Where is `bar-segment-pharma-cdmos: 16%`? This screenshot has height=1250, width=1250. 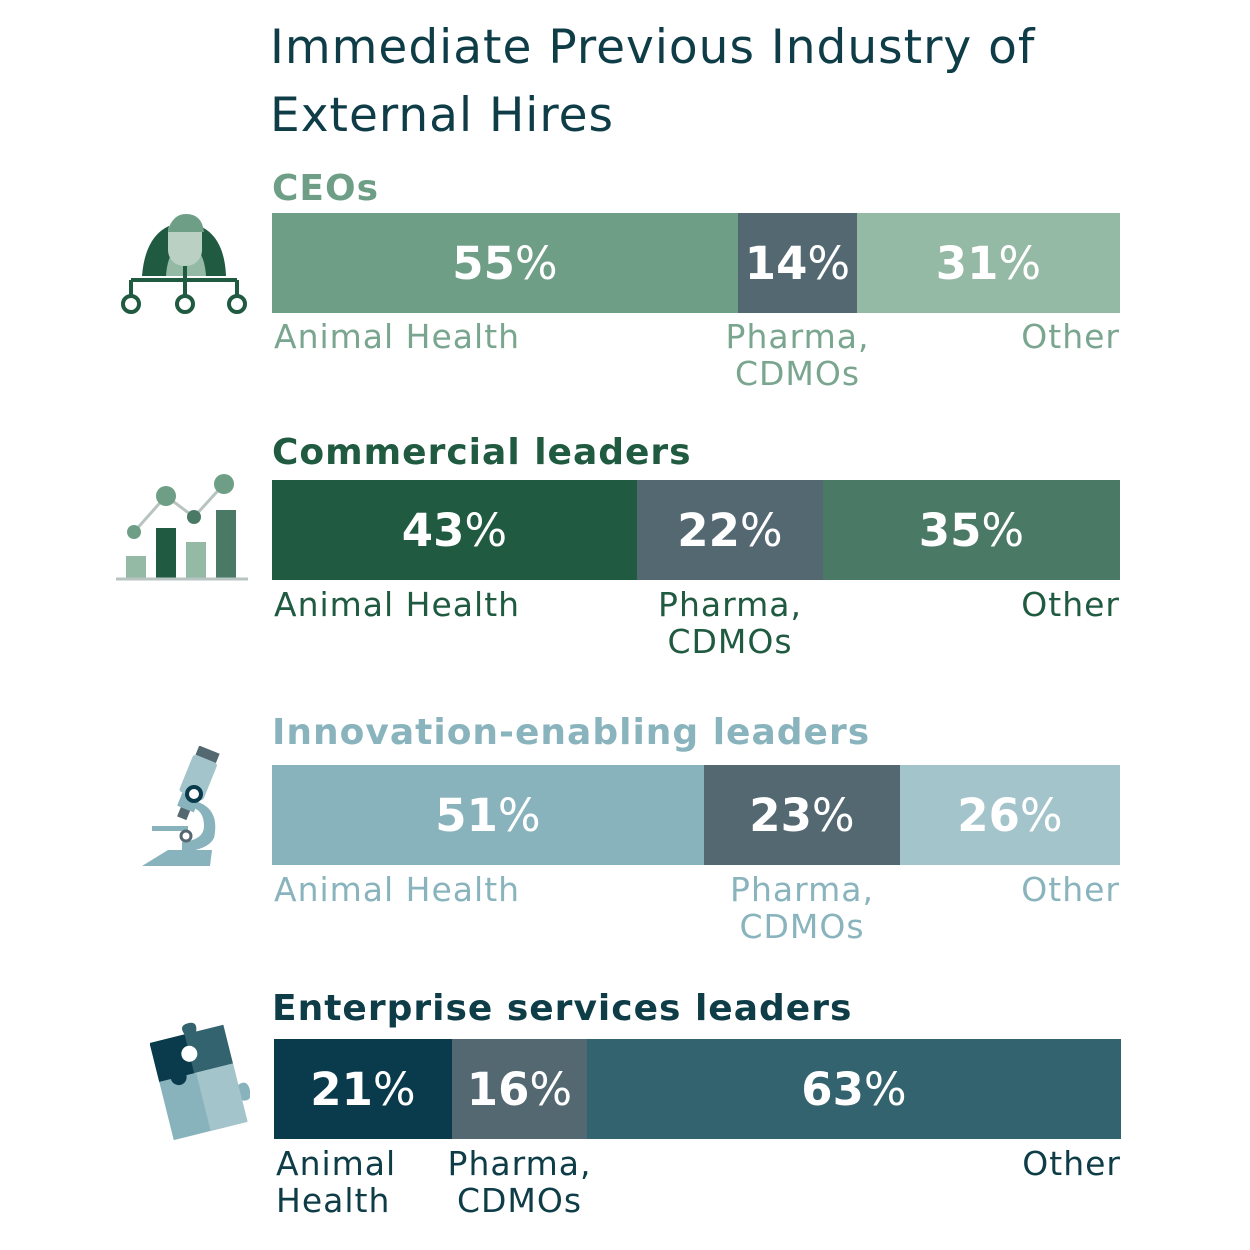 bar-segment-pharma-cdmos: 16% is located at coordinates (519, 1089).